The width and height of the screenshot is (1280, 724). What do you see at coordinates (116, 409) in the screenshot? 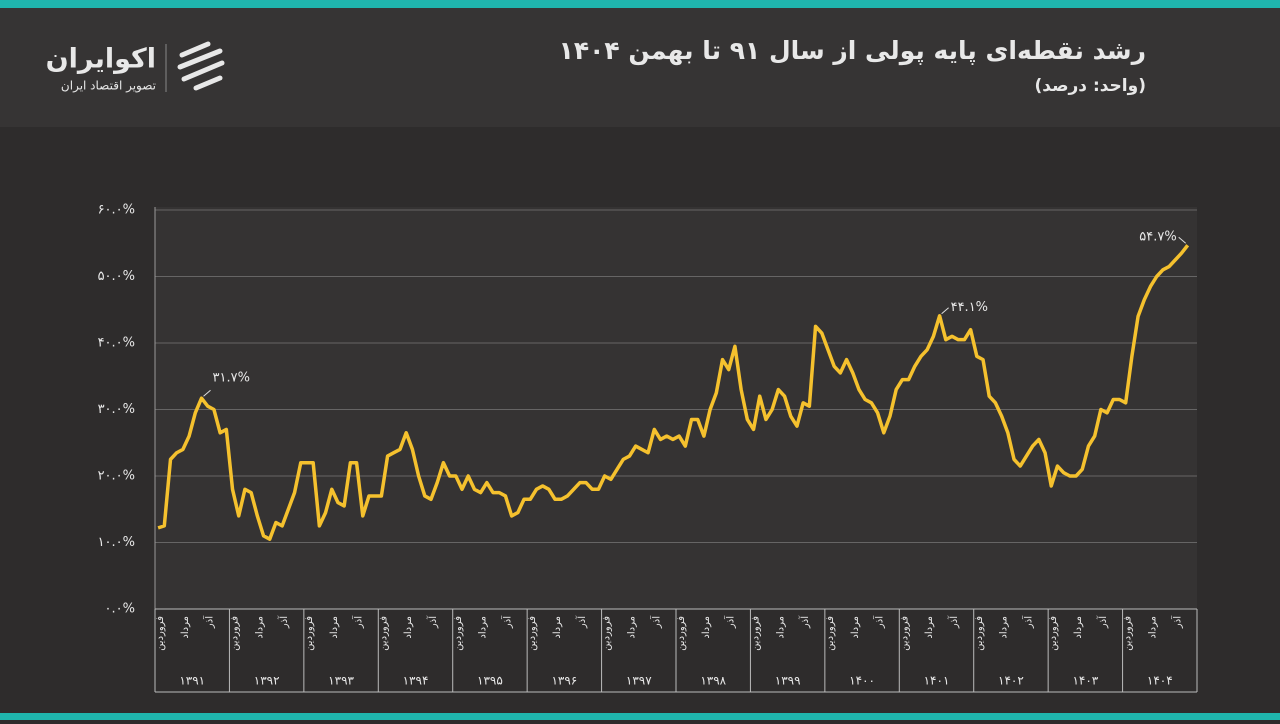
I see `y-tick-label: ۳۰.۰%` at bounding box center [116, 409].